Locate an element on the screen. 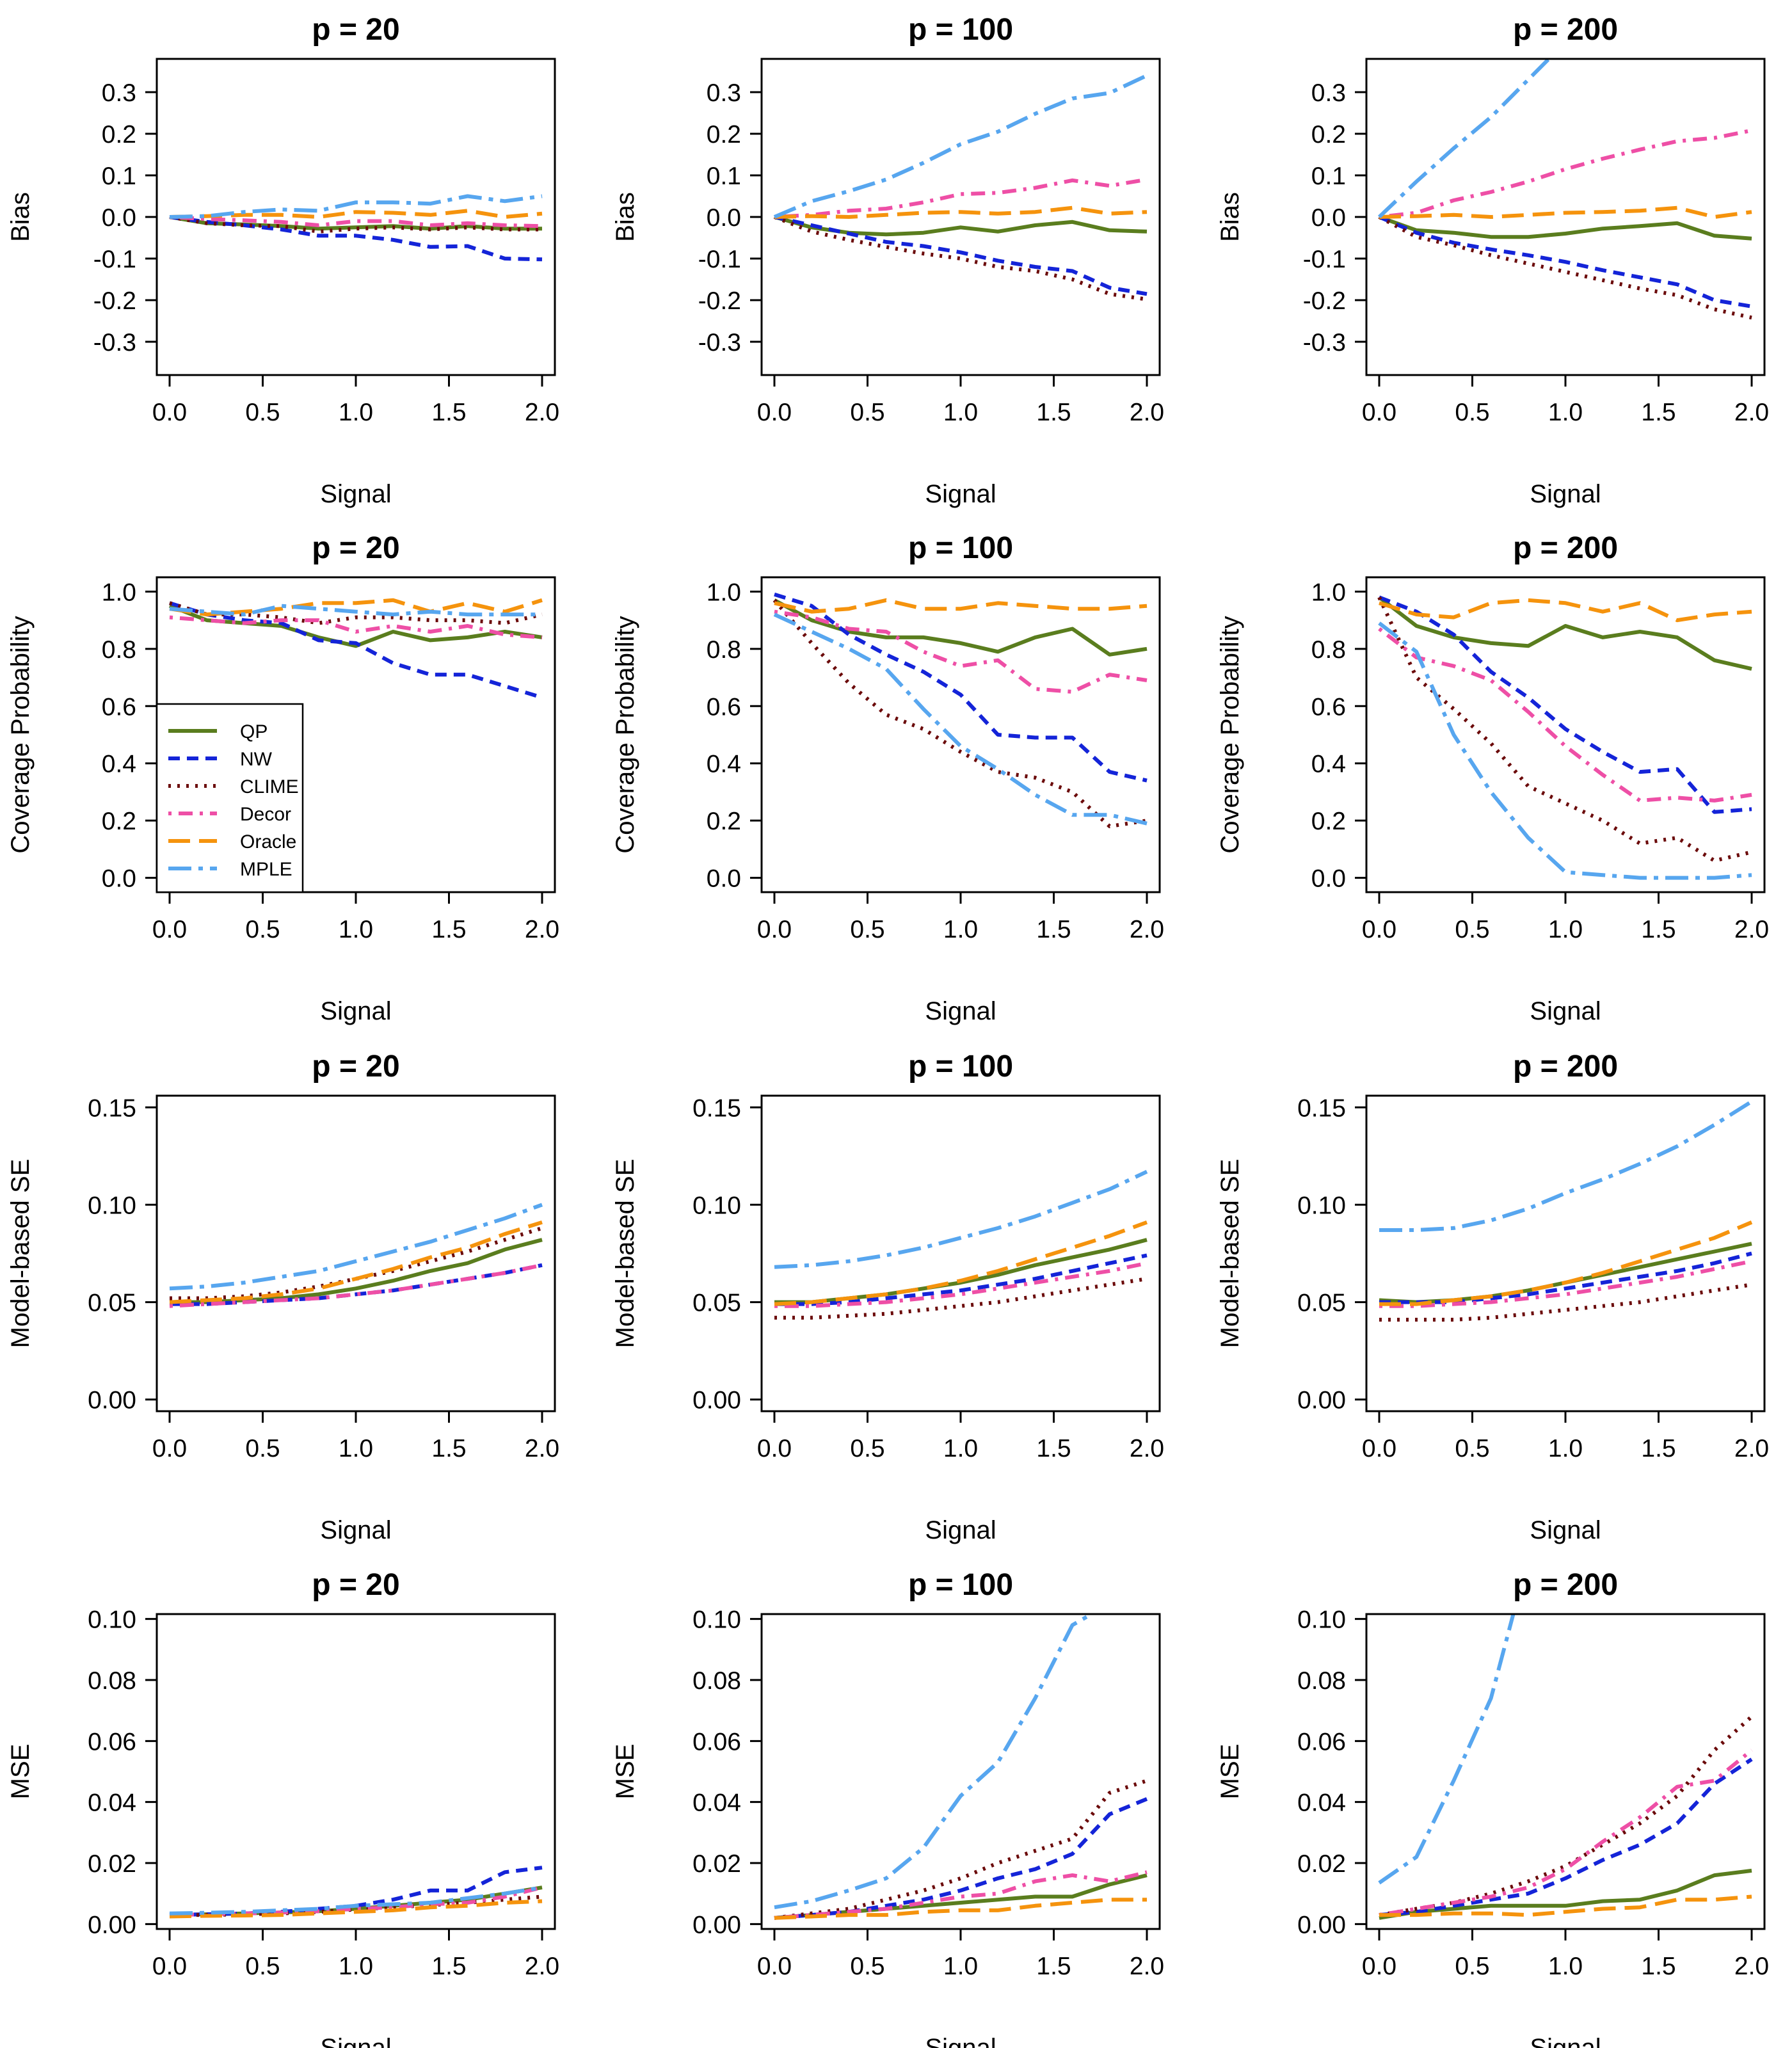 Image resolution: width=1792 pixels, height=2048 pixels. y-tick-label: 0.05 is located at coordinates (1321, 1303).